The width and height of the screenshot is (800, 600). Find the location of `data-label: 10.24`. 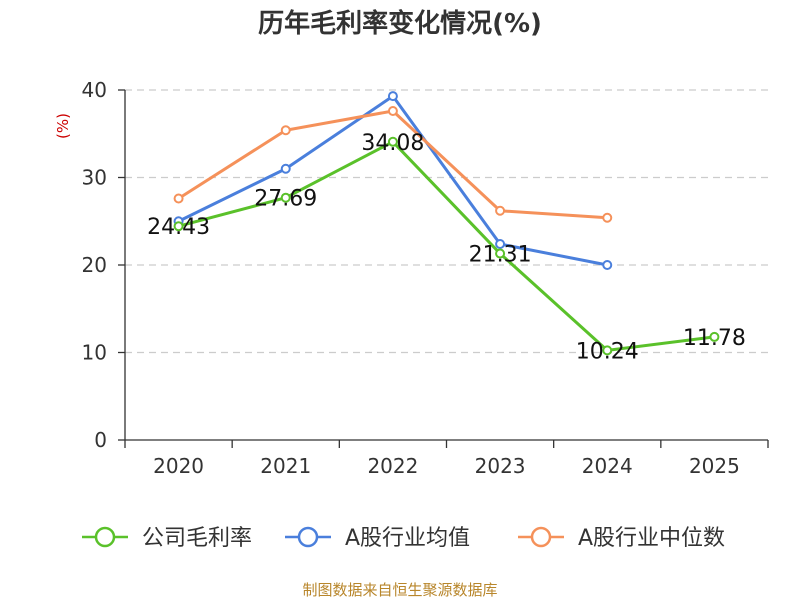

data-label: 10.24 is located at coordinates (607, 351).